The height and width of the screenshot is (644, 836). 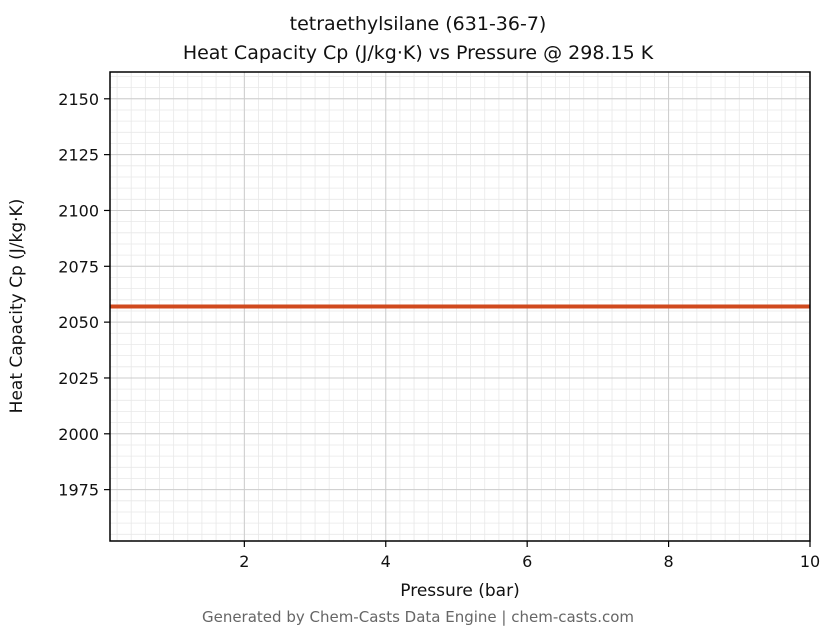 What do you see at coordinates (459, 591) in the screenshot?
I see `x-axis-label: Pressure (bar)` at bounding box center [459, 591].